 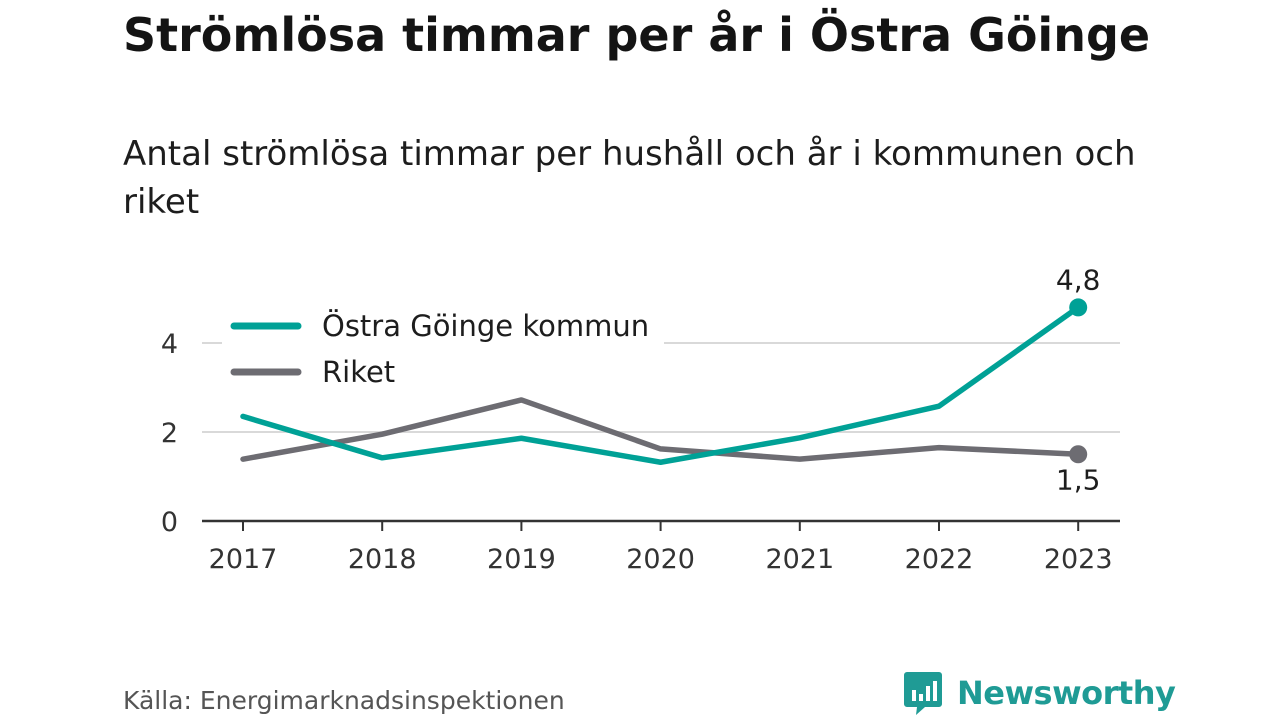 What do you see at coordinates (1078, 559) in the screenshot?
I see `x-tick-label: 2023` at bounding box center [1078, 559].